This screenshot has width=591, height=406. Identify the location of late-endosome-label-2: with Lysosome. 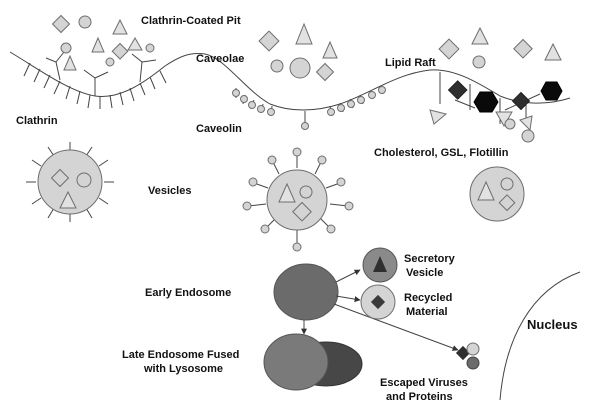
(183, 369).